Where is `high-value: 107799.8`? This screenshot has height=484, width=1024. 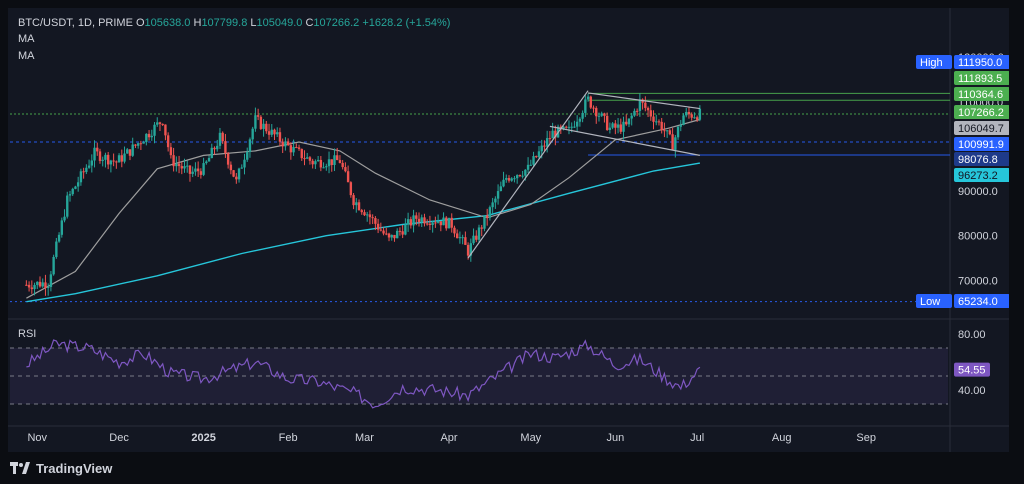 high-value: 107799.8 is located at coordinates (224, 23).